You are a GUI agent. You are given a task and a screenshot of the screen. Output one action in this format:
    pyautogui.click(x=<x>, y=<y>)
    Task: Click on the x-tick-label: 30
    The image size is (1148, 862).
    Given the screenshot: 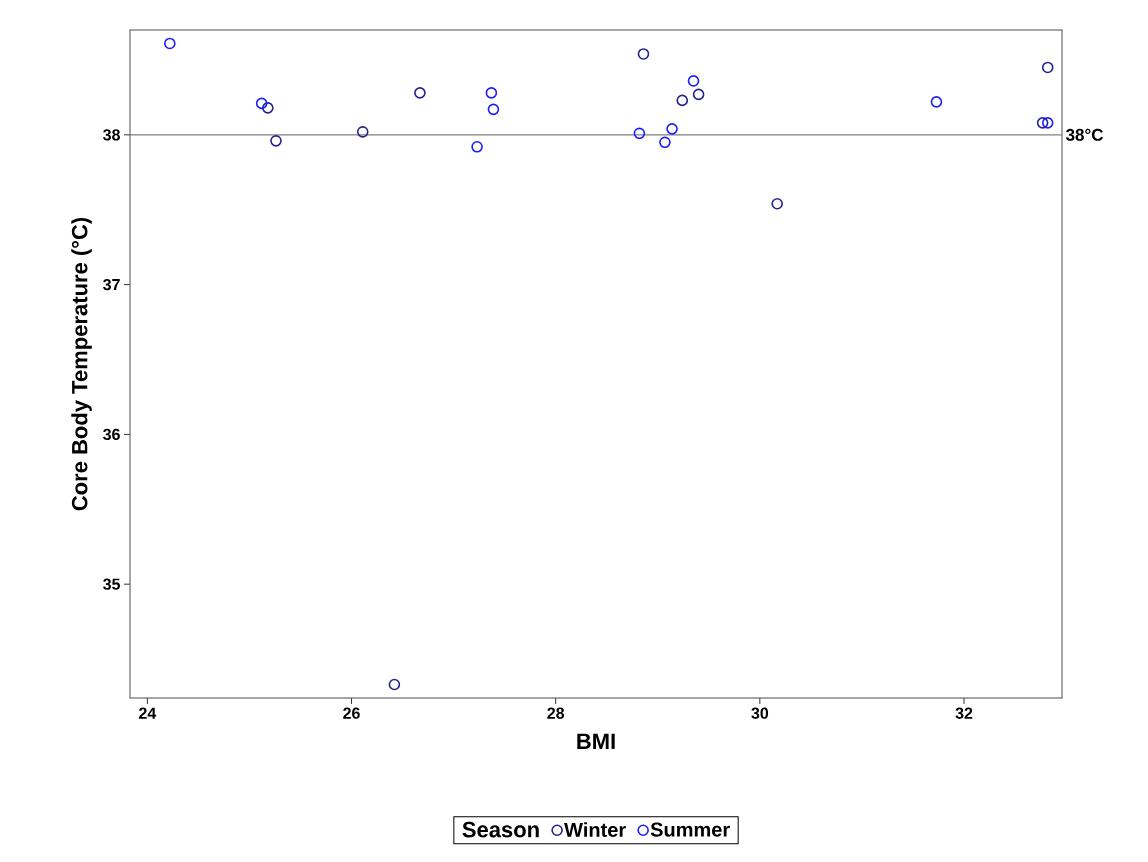 What is the action you would take?
    pyautogui.click(x=760, y=713)
    